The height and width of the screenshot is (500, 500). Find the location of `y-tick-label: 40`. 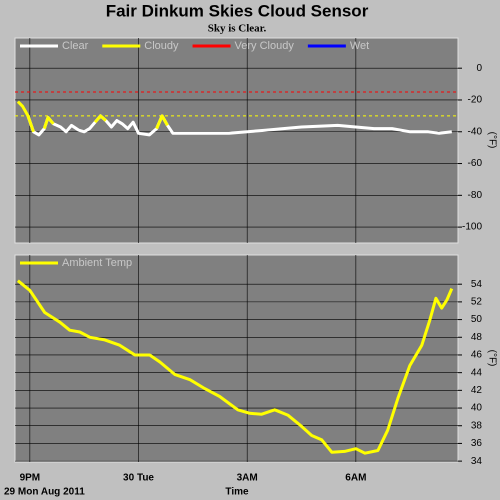

y-tick-label: 40 is located at coordinates (477, 408).